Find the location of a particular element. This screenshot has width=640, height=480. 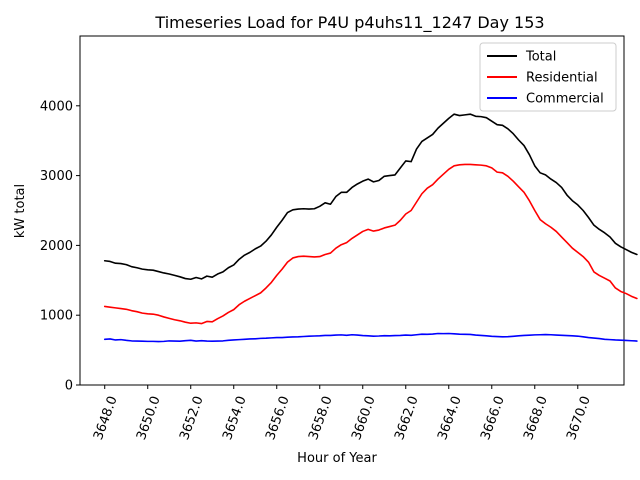

y-tick-label: 3000 is located at coordinates (56, 176).